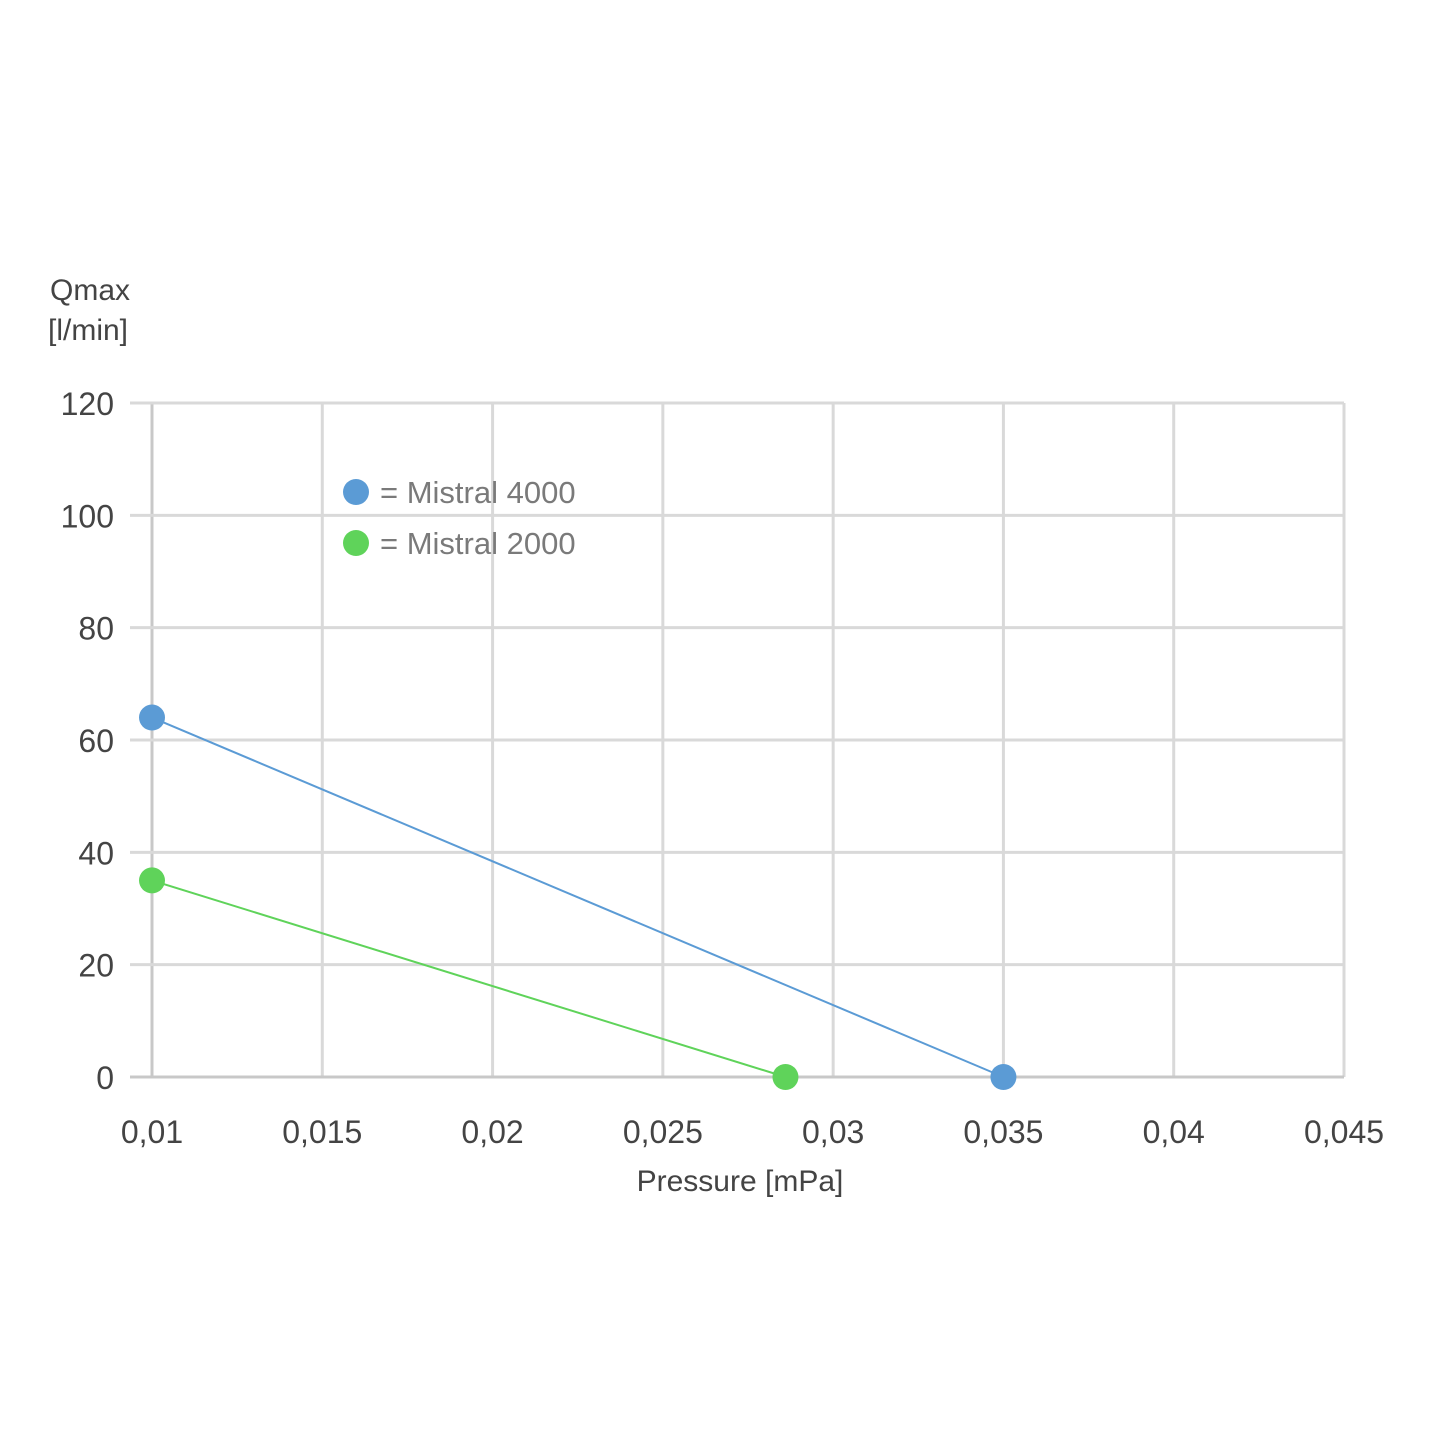  Describe the element at coordinates (96, 629) in the screenshot. I see `y-tick-label: 80` at that location.